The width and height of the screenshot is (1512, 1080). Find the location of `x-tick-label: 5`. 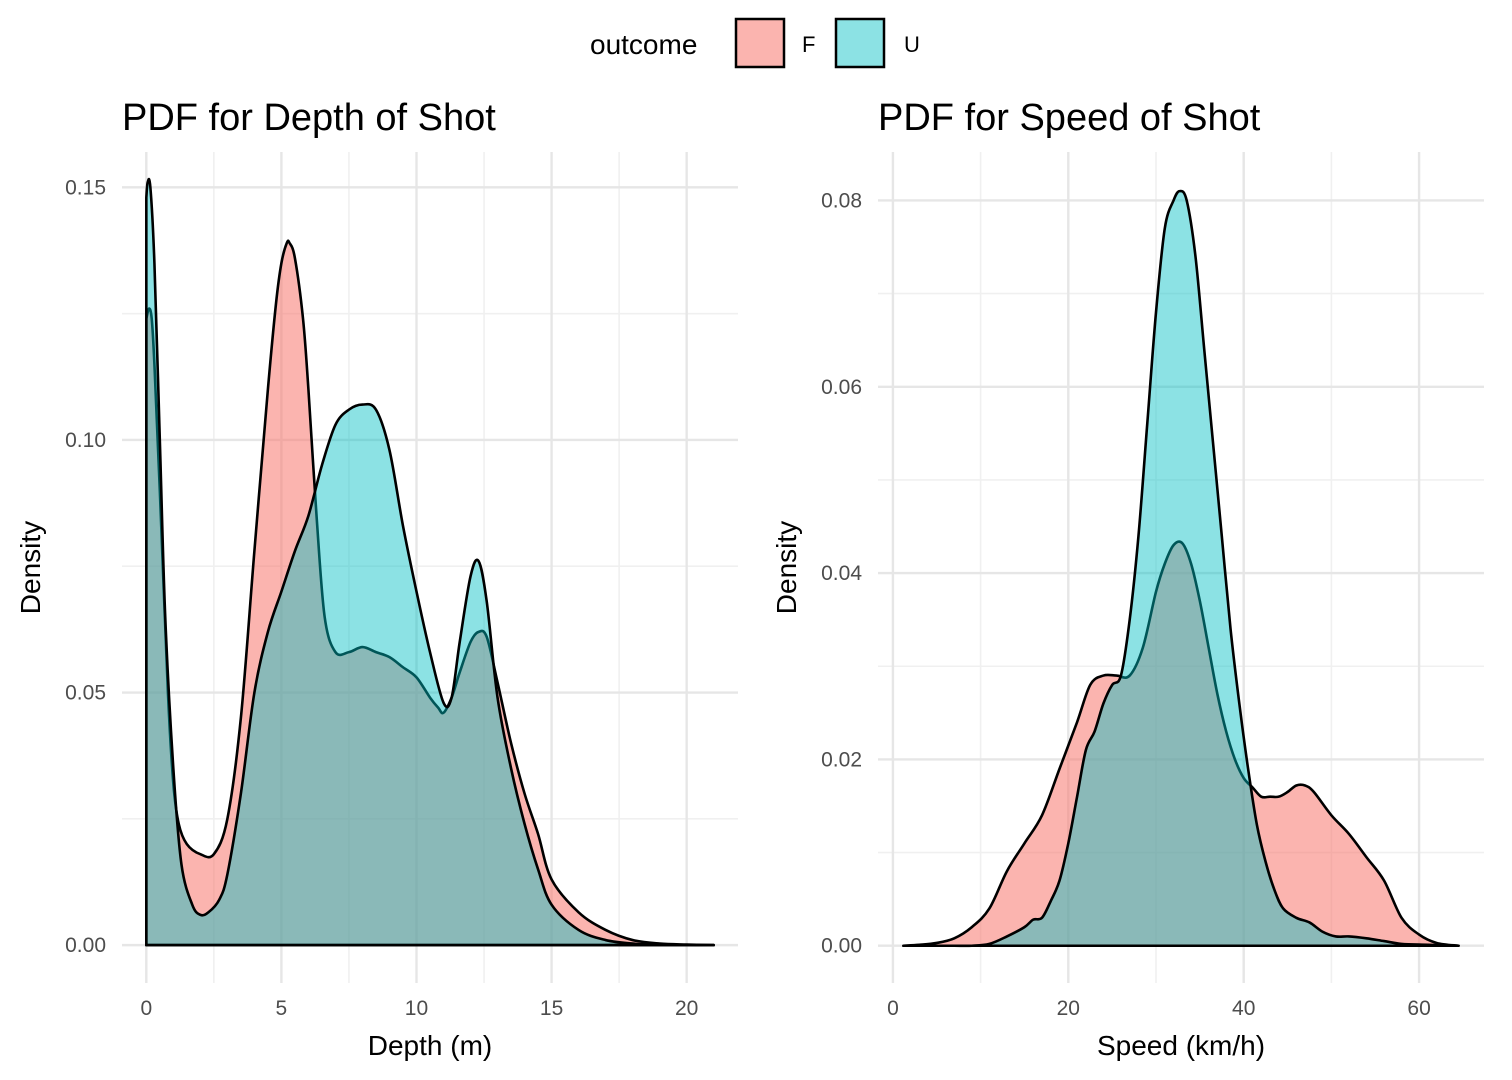

x-tick-label: 5 is located at coordinates (282, 1008).